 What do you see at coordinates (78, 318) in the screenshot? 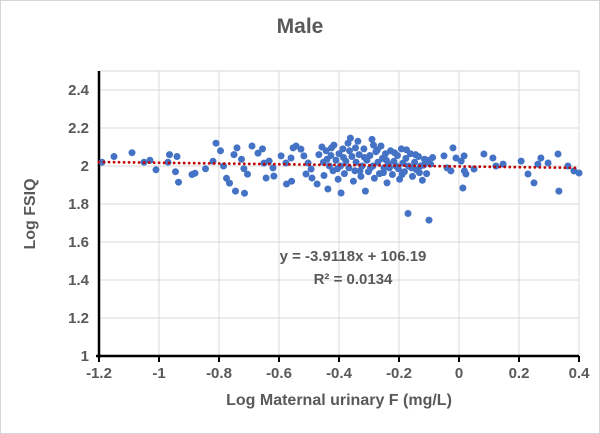
I see `y-tick-label: 1.2` at bounding box center [78, 318].